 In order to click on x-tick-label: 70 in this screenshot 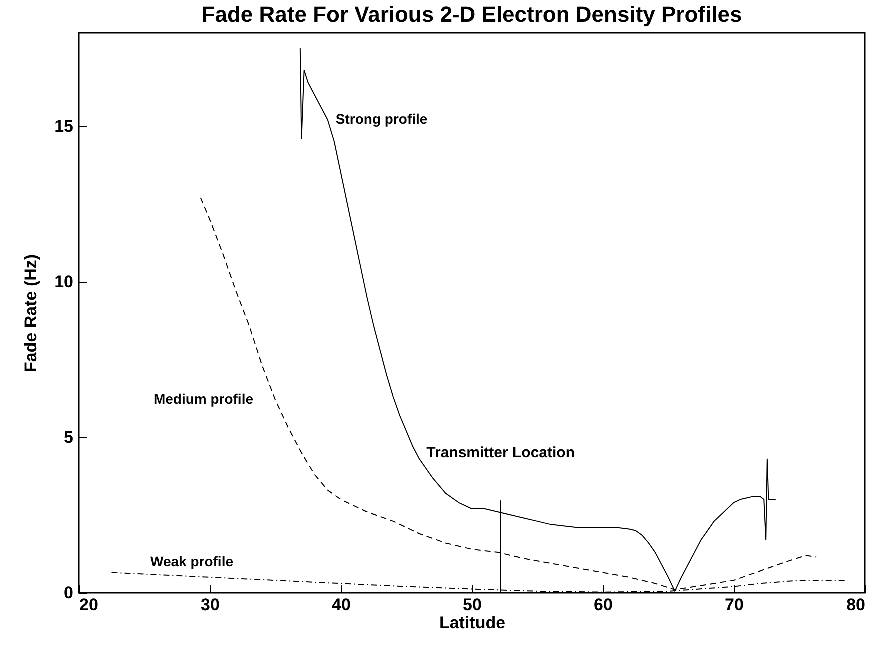, I will do `click(734, 605)`.